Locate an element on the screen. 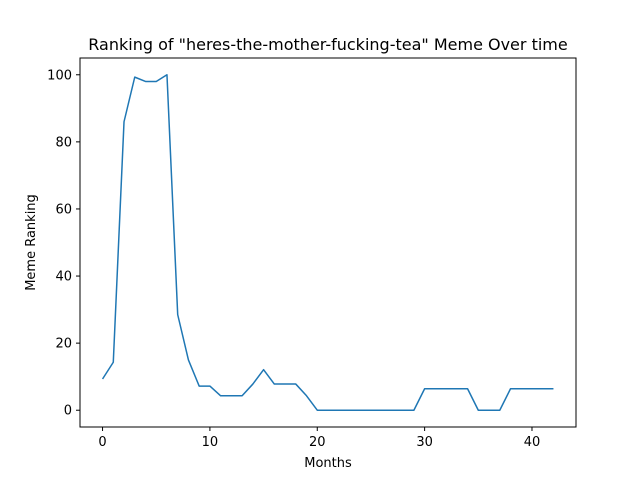 This screenshot has width=640, height=480. y-tick-label: 80 is located at coordinates (63, 142).